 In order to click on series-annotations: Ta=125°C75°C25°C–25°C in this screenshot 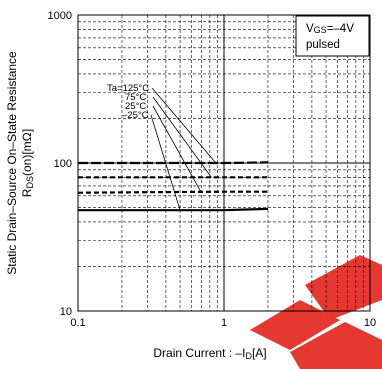, I will do `click(162, 147)`.